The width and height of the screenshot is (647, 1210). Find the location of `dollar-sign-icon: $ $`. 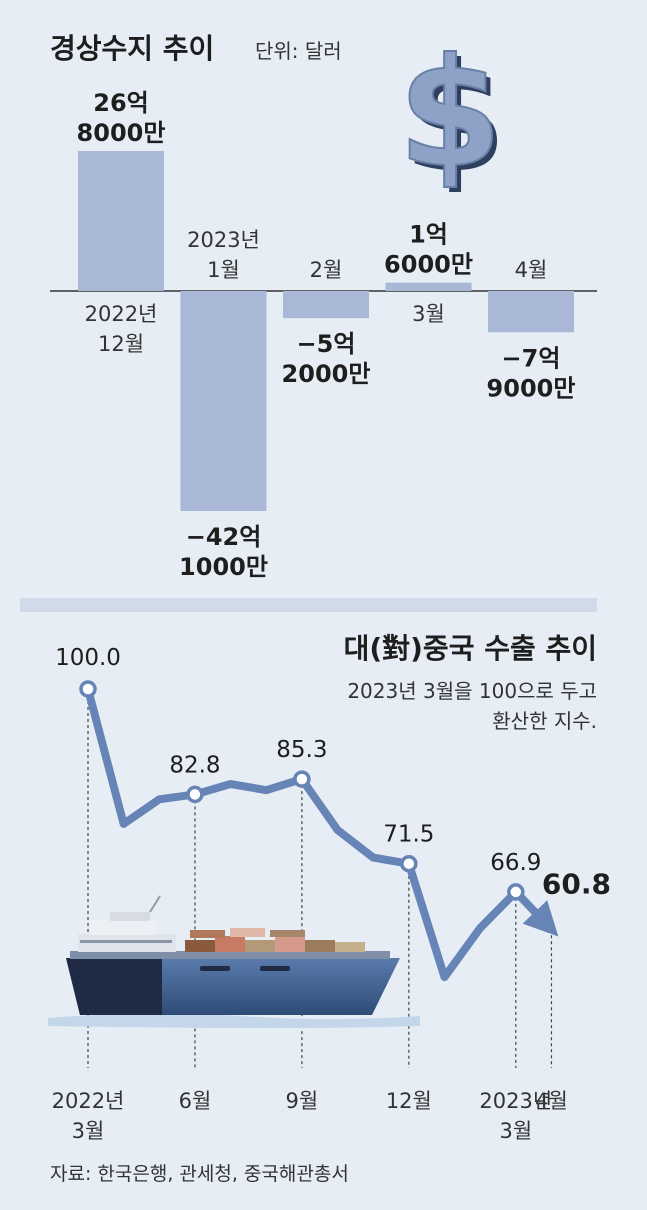

dollar-sign-icon: $ $ is located at coordinates (452, 116).